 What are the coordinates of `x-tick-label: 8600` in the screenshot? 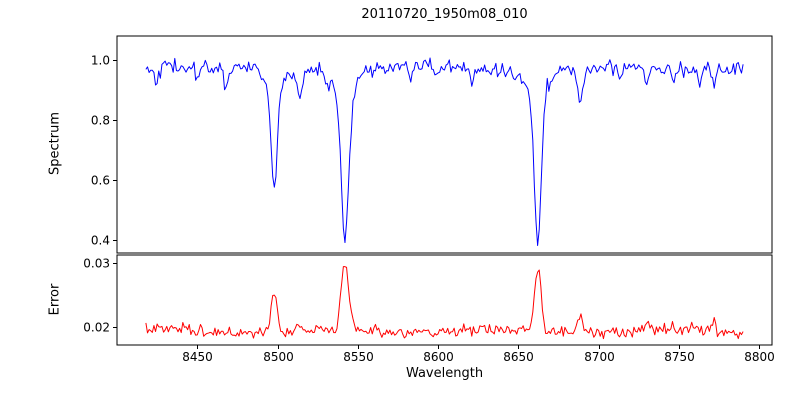 It's located at (438, 357).